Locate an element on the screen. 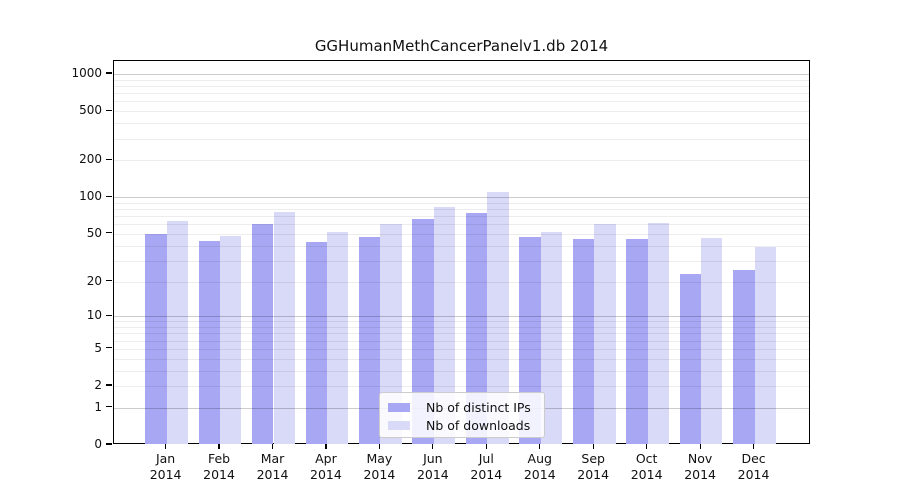 Image resolution: width=900 pixels, height=500 pixels. legend-entry-downloads: Nb of downloads is located at coordinates (466, 425).